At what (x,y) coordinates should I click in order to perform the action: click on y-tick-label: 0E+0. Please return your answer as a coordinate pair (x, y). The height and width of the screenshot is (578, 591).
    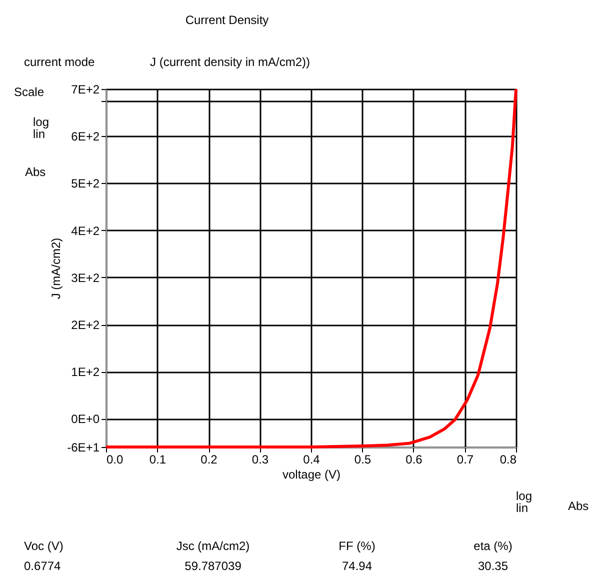
    Looking at the image, I should click on (85, 419).